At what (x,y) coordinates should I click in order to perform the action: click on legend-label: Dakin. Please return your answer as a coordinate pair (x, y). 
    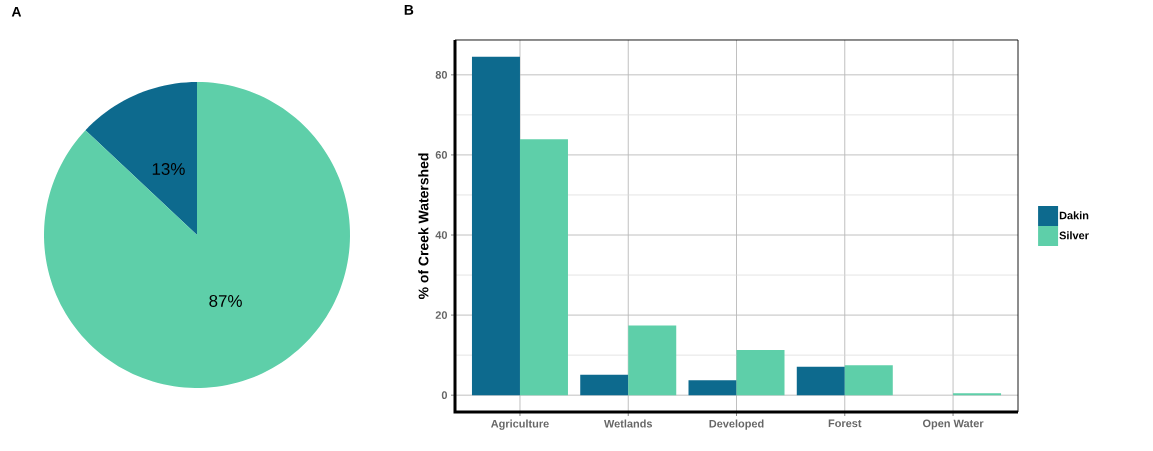
    Looking at the image, I should click on (1074, 215).